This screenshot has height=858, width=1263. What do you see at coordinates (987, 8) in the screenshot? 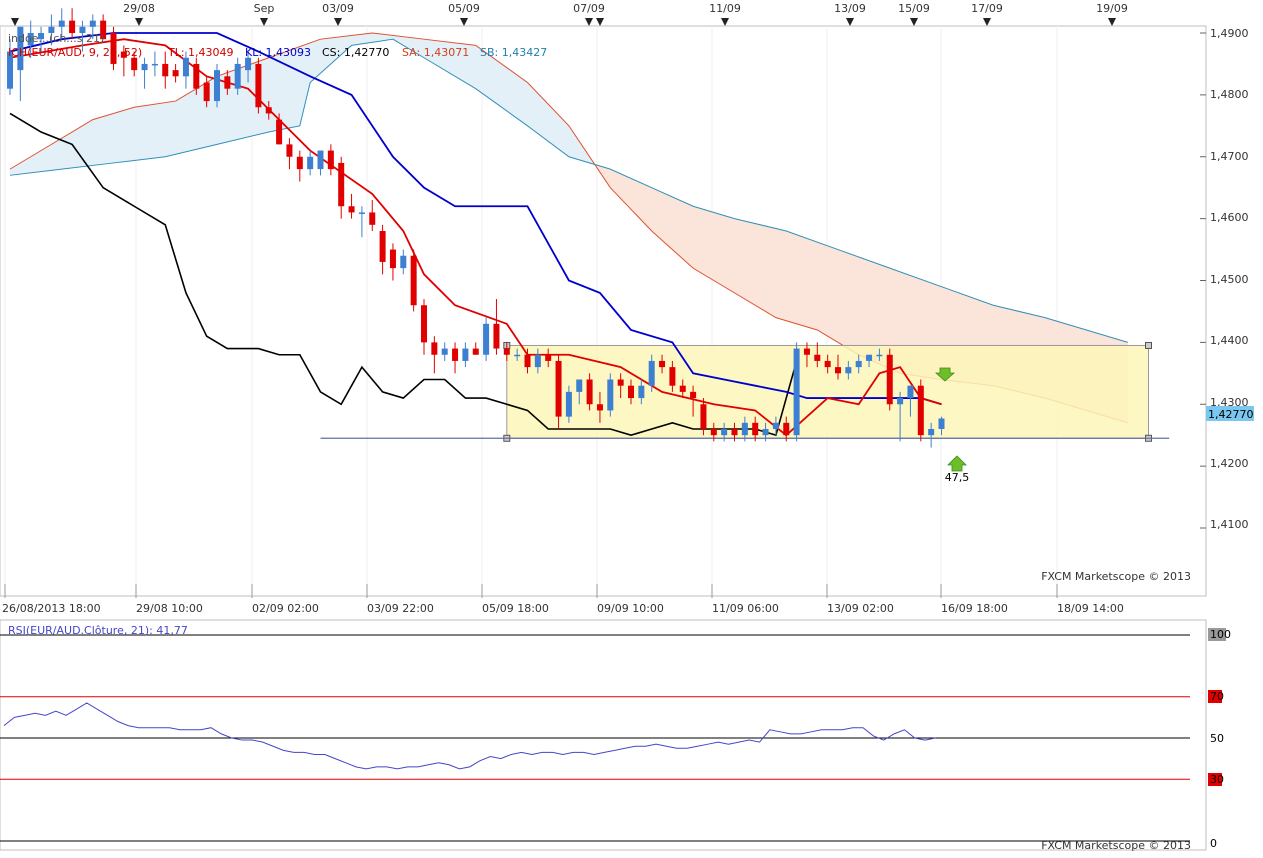
I see `top-date-label: 17/09` at bounding box center [987, 8].